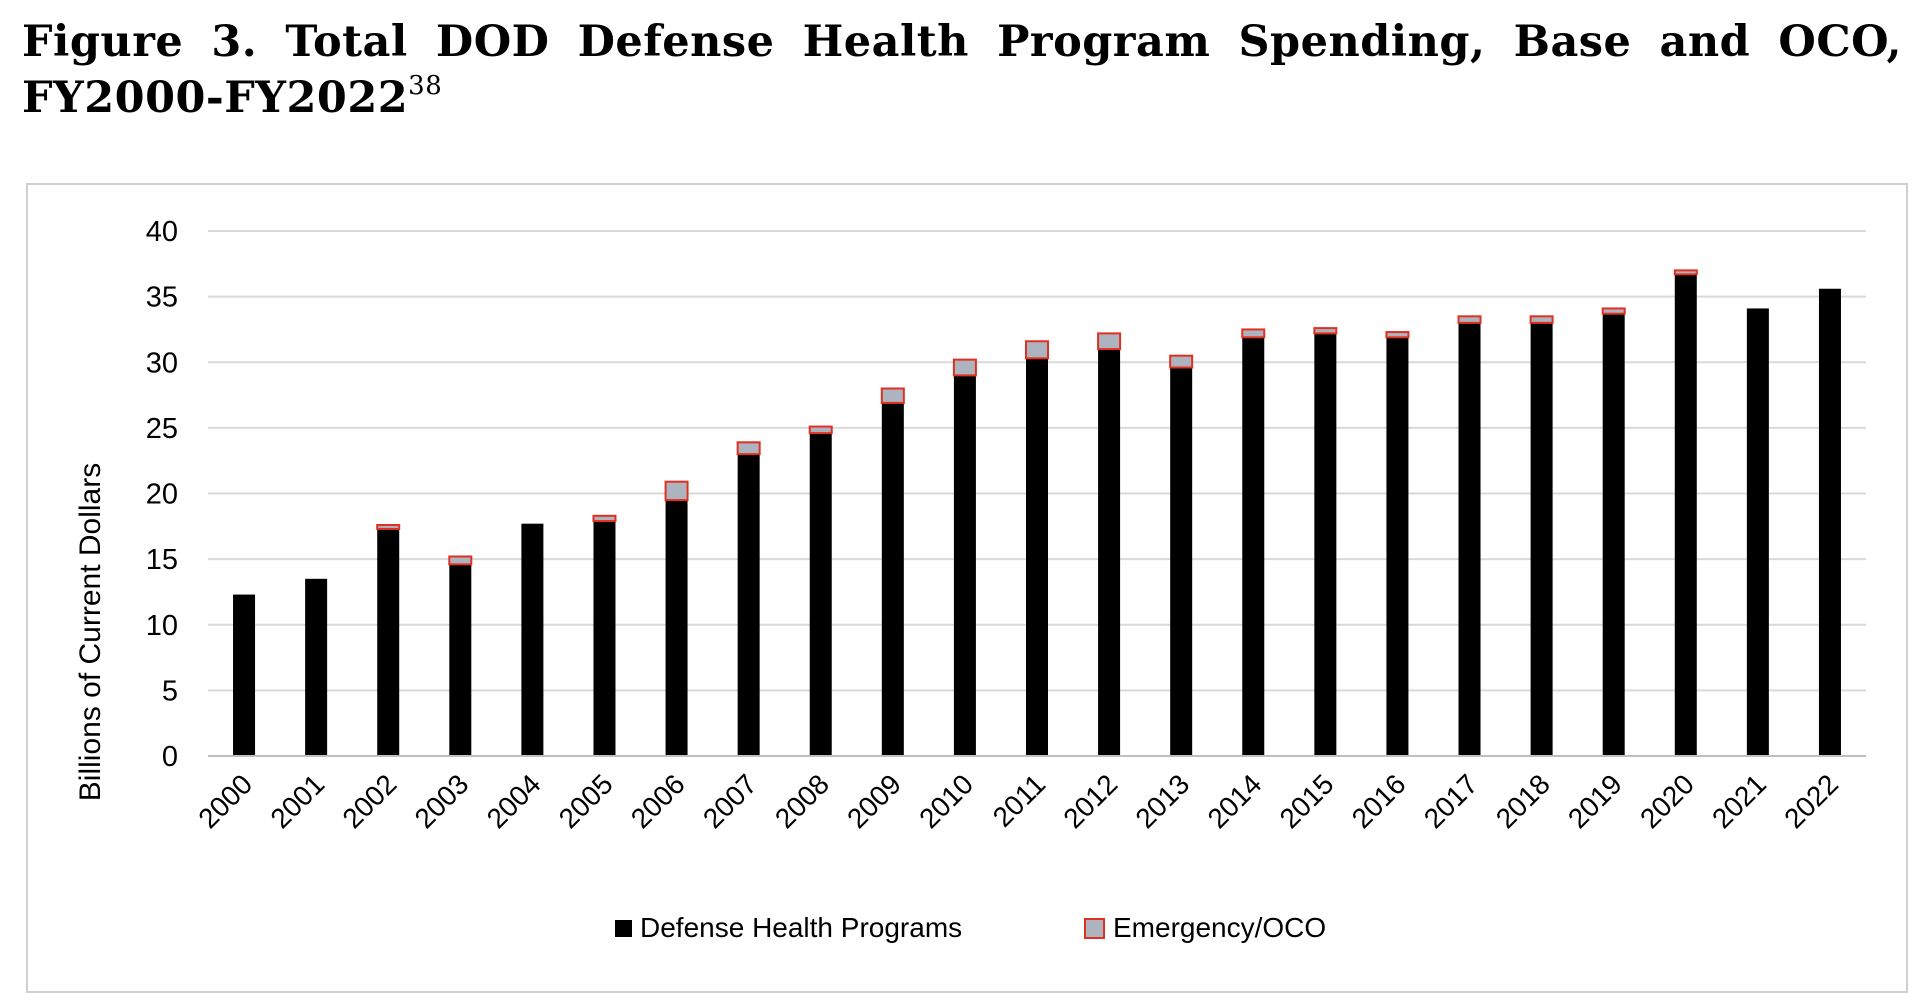 This screenshot has width=1930, height=993. I want to click on x-tick-label: 2016, so click(1379, 801).